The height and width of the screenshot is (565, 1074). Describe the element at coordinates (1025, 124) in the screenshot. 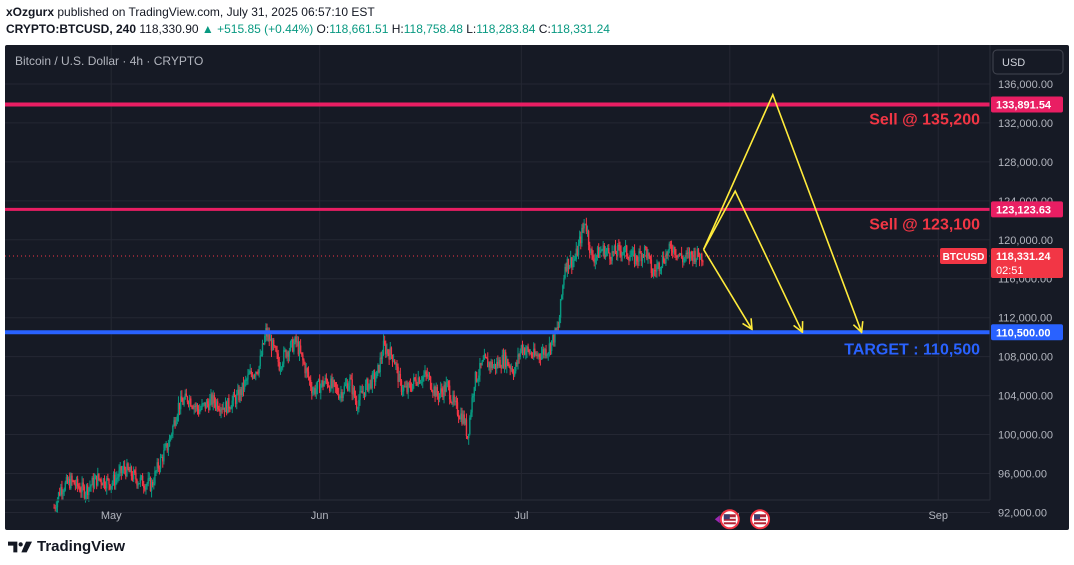

I see `y-tick-label: 132,000.00` at that location.